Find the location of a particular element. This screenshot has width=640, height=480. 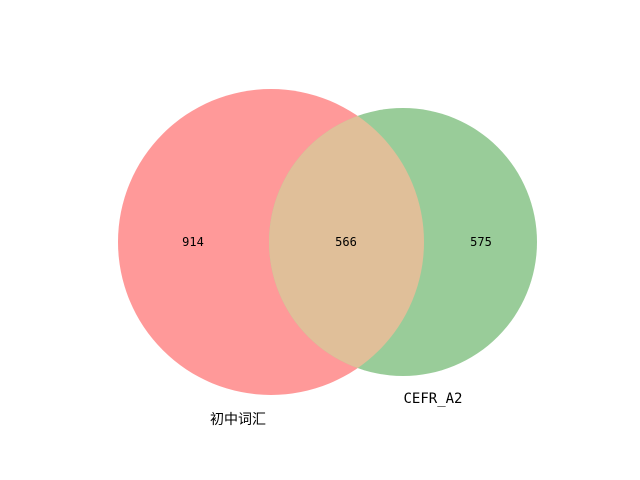

set-a-label: 初中词汇 is located at coordinates (238, 419).